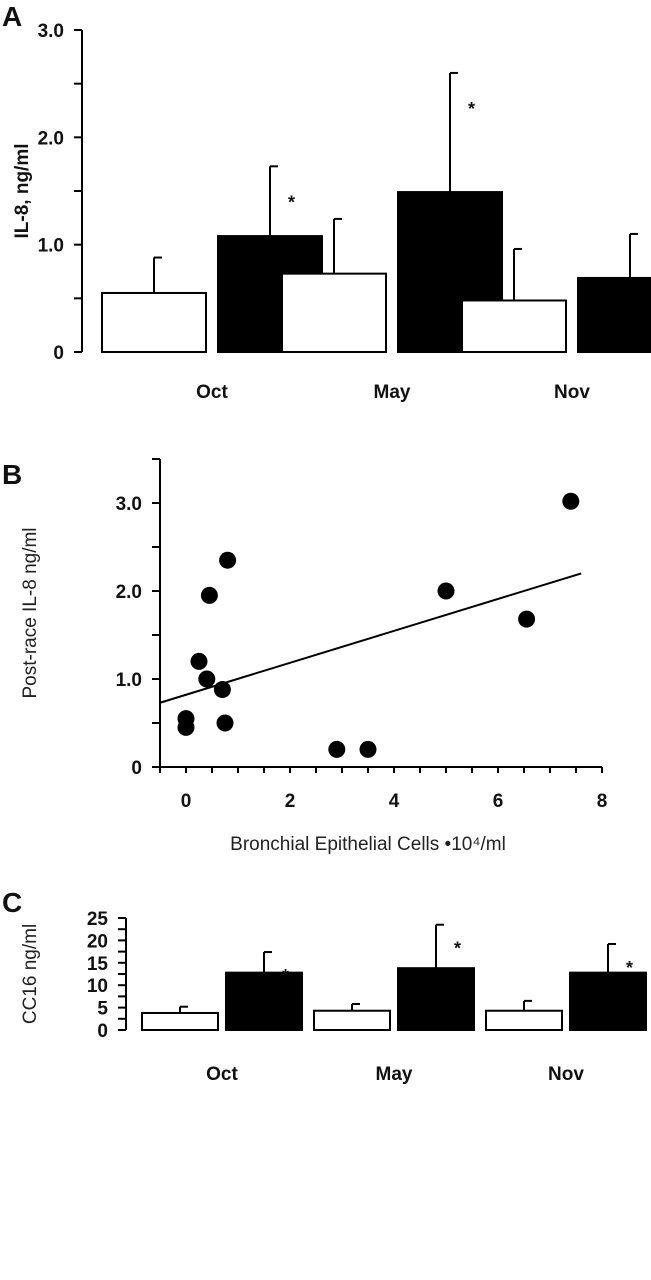 The image size is (651, 1280). I want to click on panel-letter: C, so click(12, 902).